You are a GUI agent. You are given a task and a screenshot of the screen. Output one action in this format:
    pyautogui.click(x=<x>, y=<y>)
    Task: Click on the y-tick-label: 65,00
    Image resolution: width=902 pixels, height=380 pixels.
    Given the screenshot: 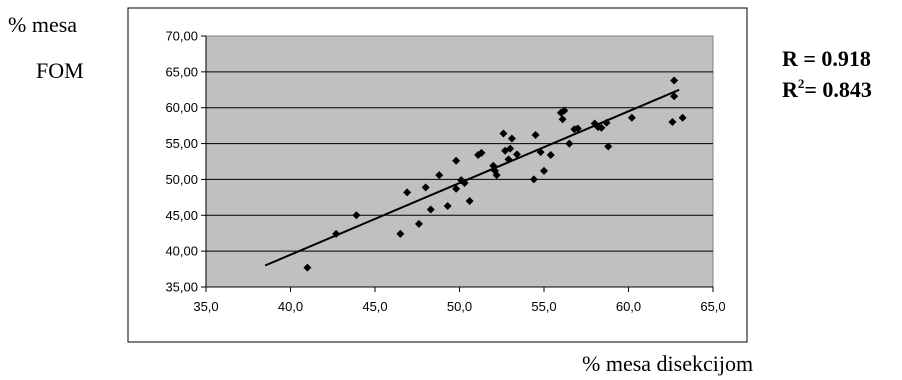 What is the action you would take?
    pyautogui.click(x=181, y=71)
    